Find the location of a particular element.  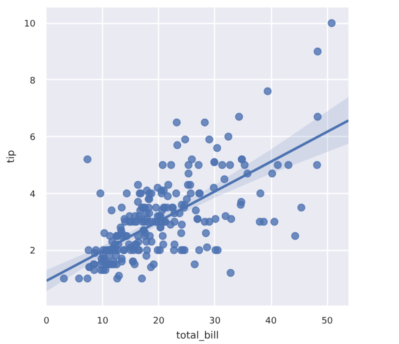

x-tick-label: 30 is located at coordinates (215, 321).